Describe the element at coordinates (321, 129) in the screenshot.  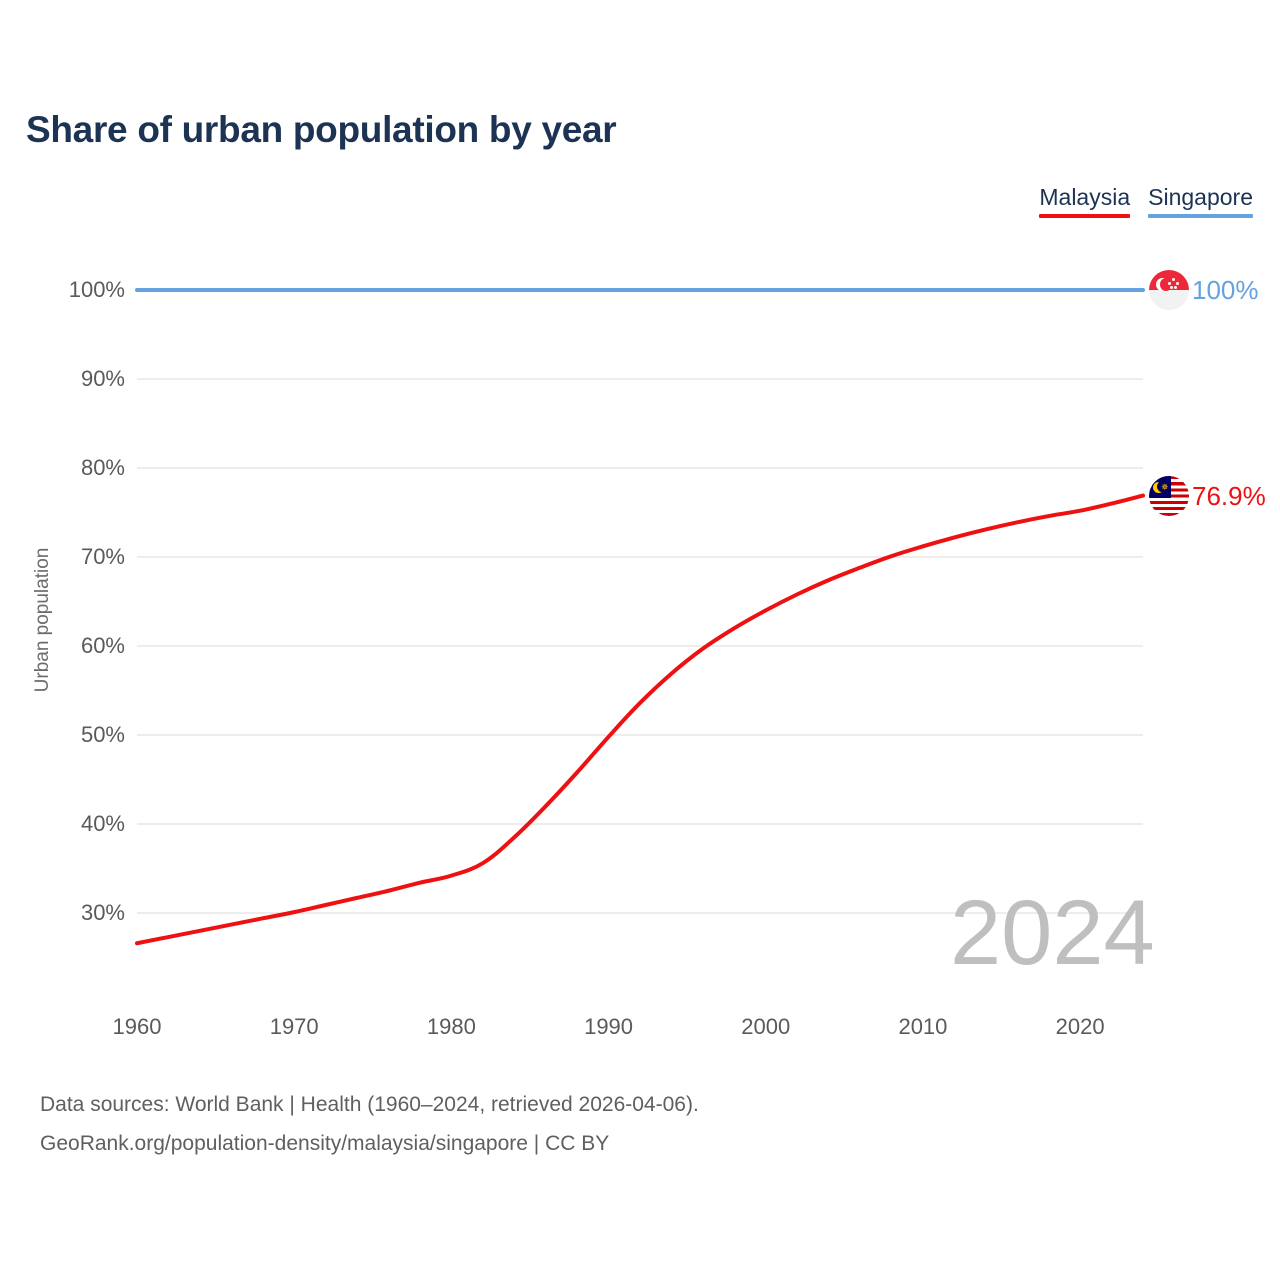
I see `page-title: Share of urban population by year` at that location.